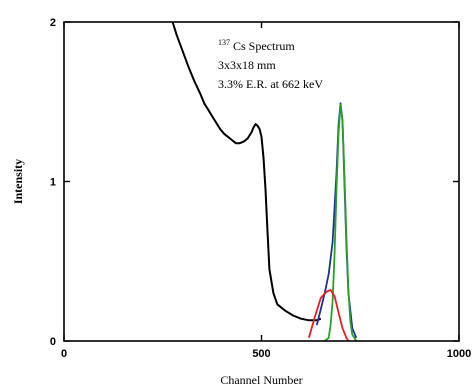  Describe the element at coordinates (18, 181) in the screenshot. I see `y-axis-title: Intensity` at that location.